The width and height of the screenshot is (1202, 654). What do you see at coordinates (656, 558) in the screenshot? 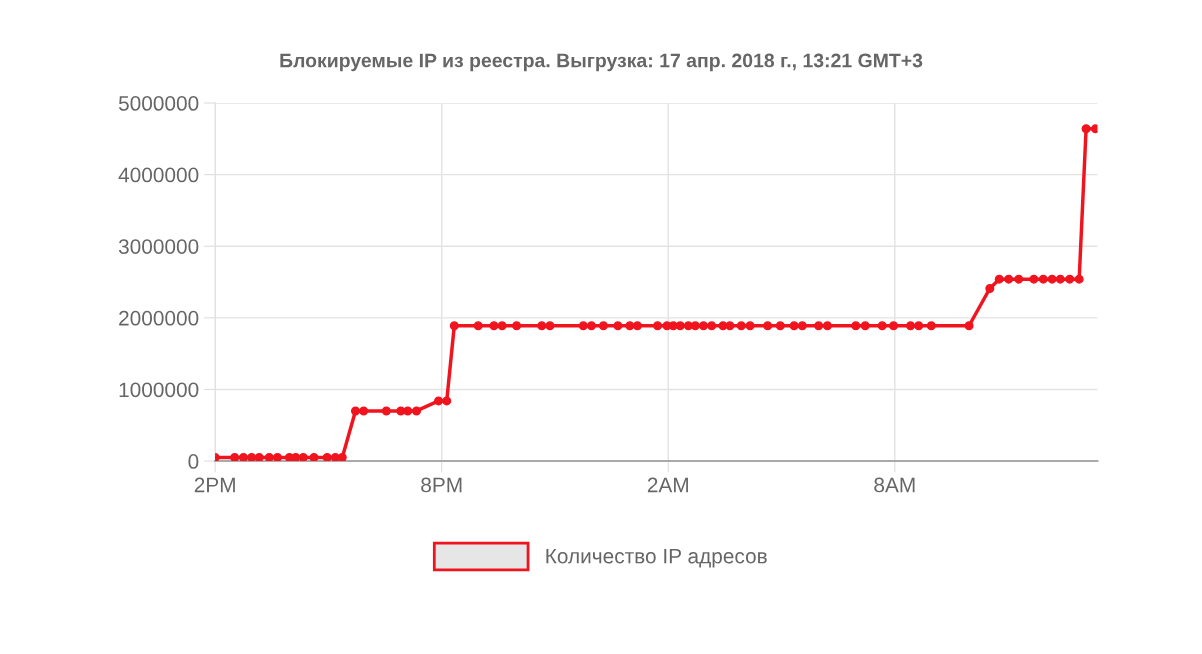
I see `legend-label: Количество IP адресов` at bounding box center [656, 558].